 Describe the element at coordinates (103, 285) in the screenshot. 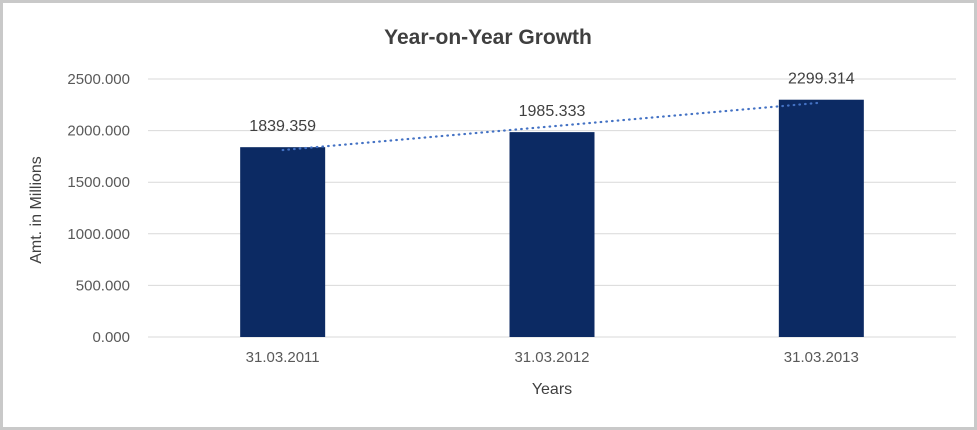

I see `y-tick-label: 500.000` at that location.